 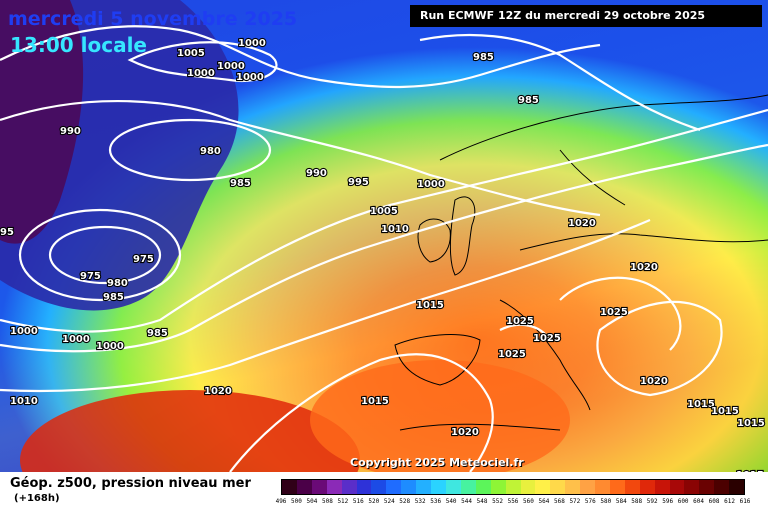 I want to click on field-description: Géop. z500, pression niveau mer, so click(x=130, y=483).